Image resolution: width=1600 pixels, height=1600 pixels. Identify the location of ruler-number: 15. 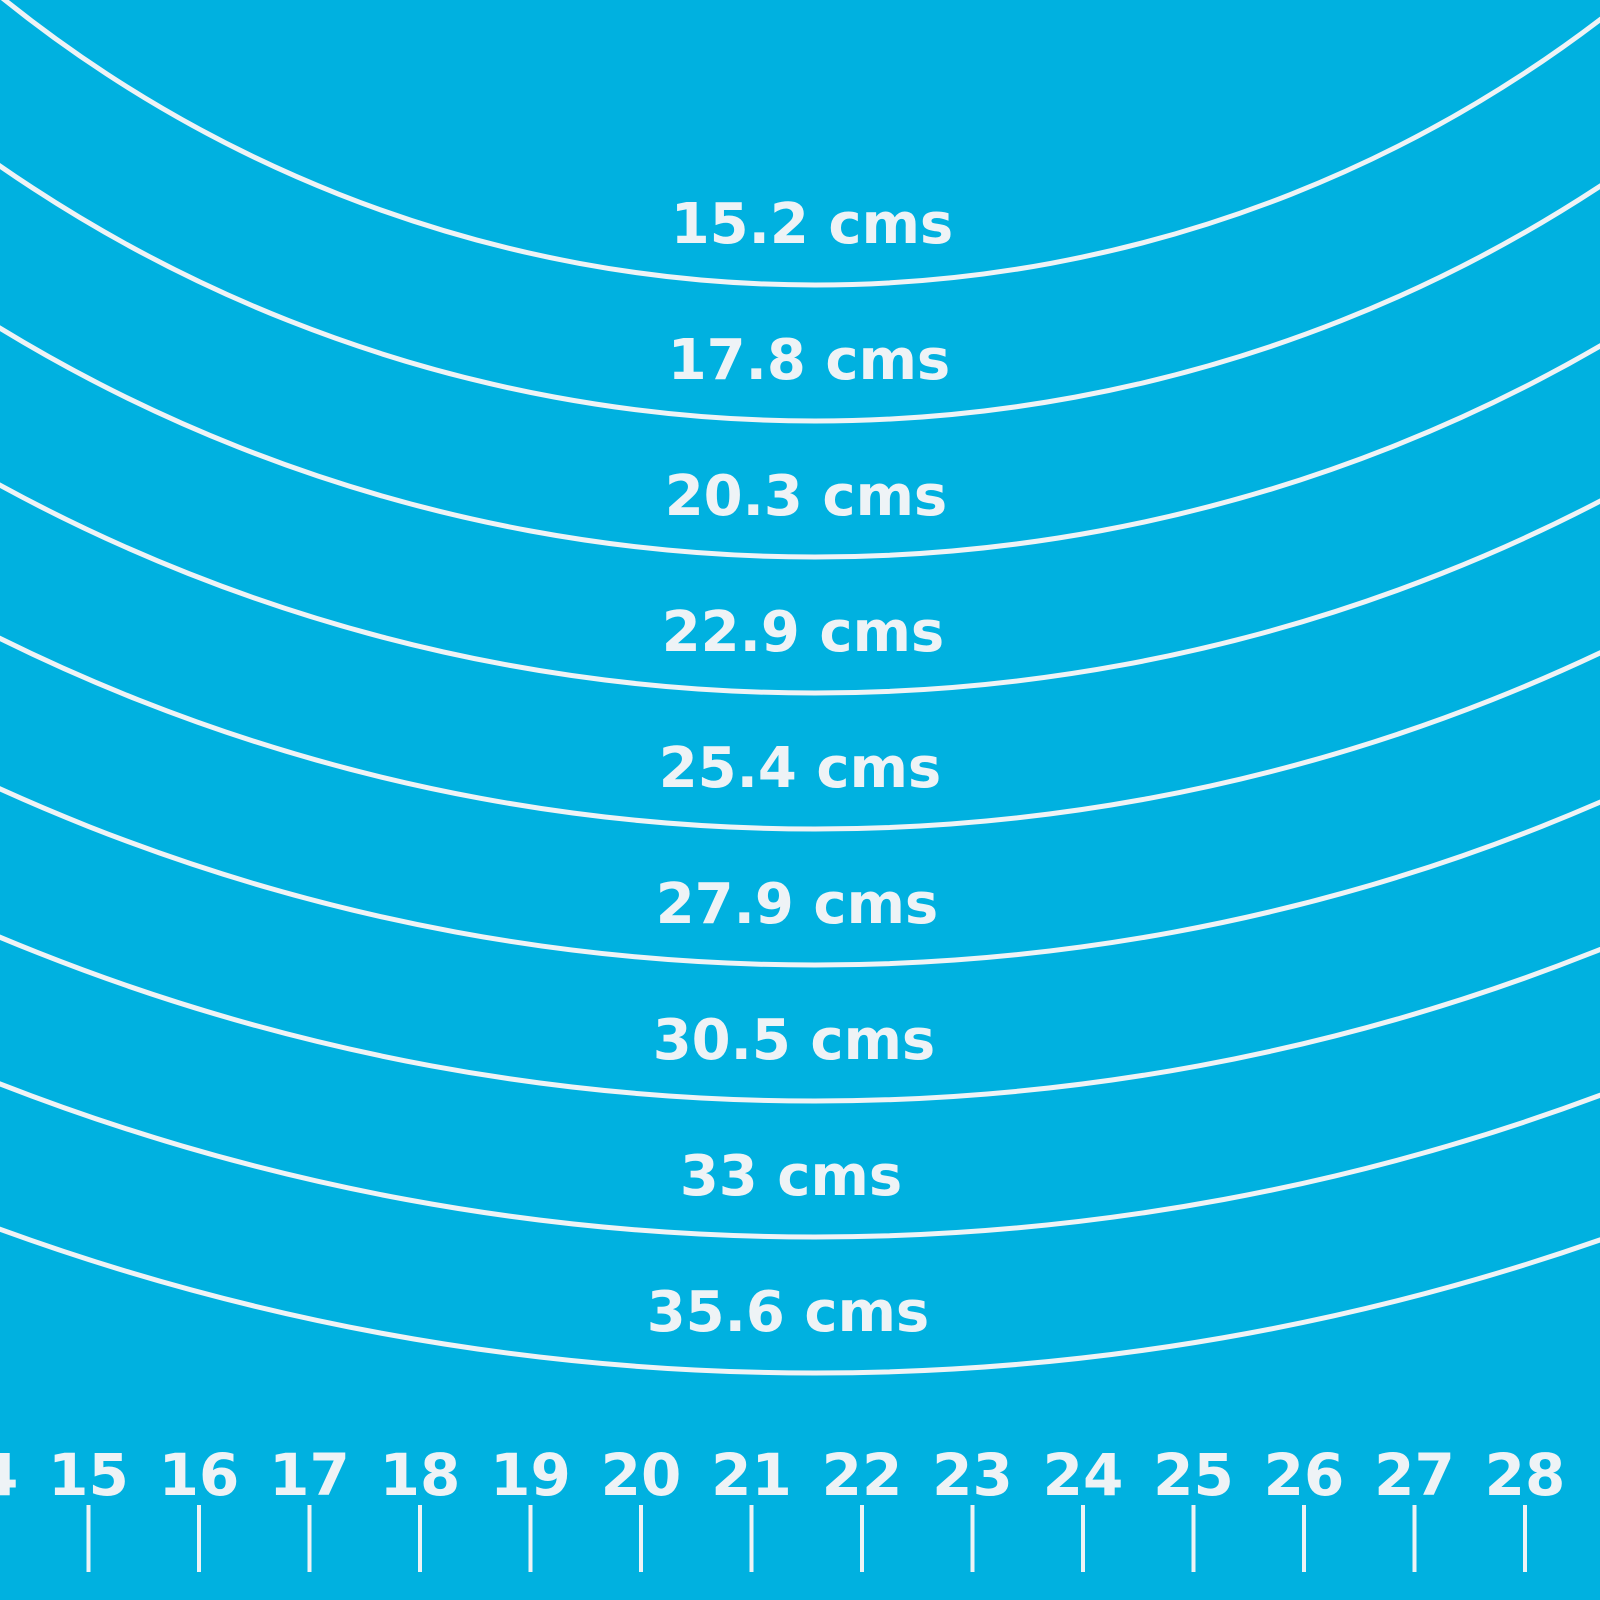
(88, 1475).